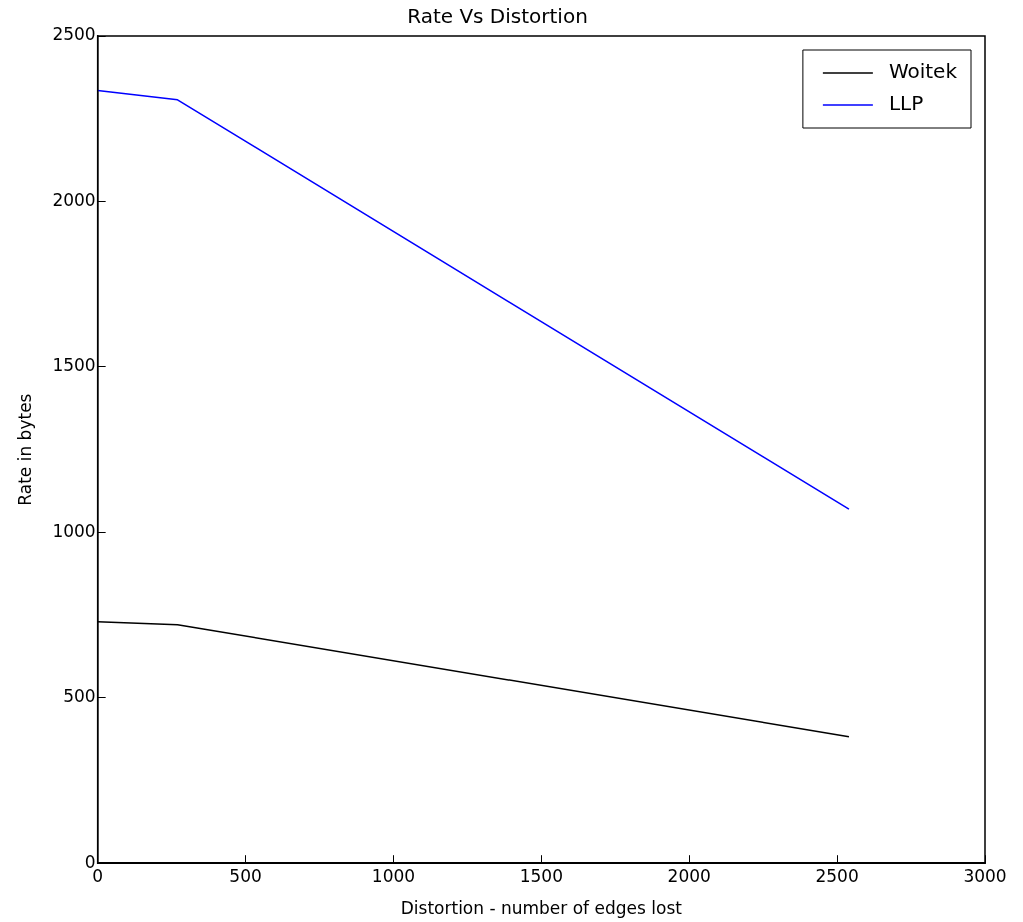 This screenshot has width=1023, height=922. Describe the element at coordinates (24, 449) in the screenshot. I see `y-axis-title: Rate in bytes` at that location.